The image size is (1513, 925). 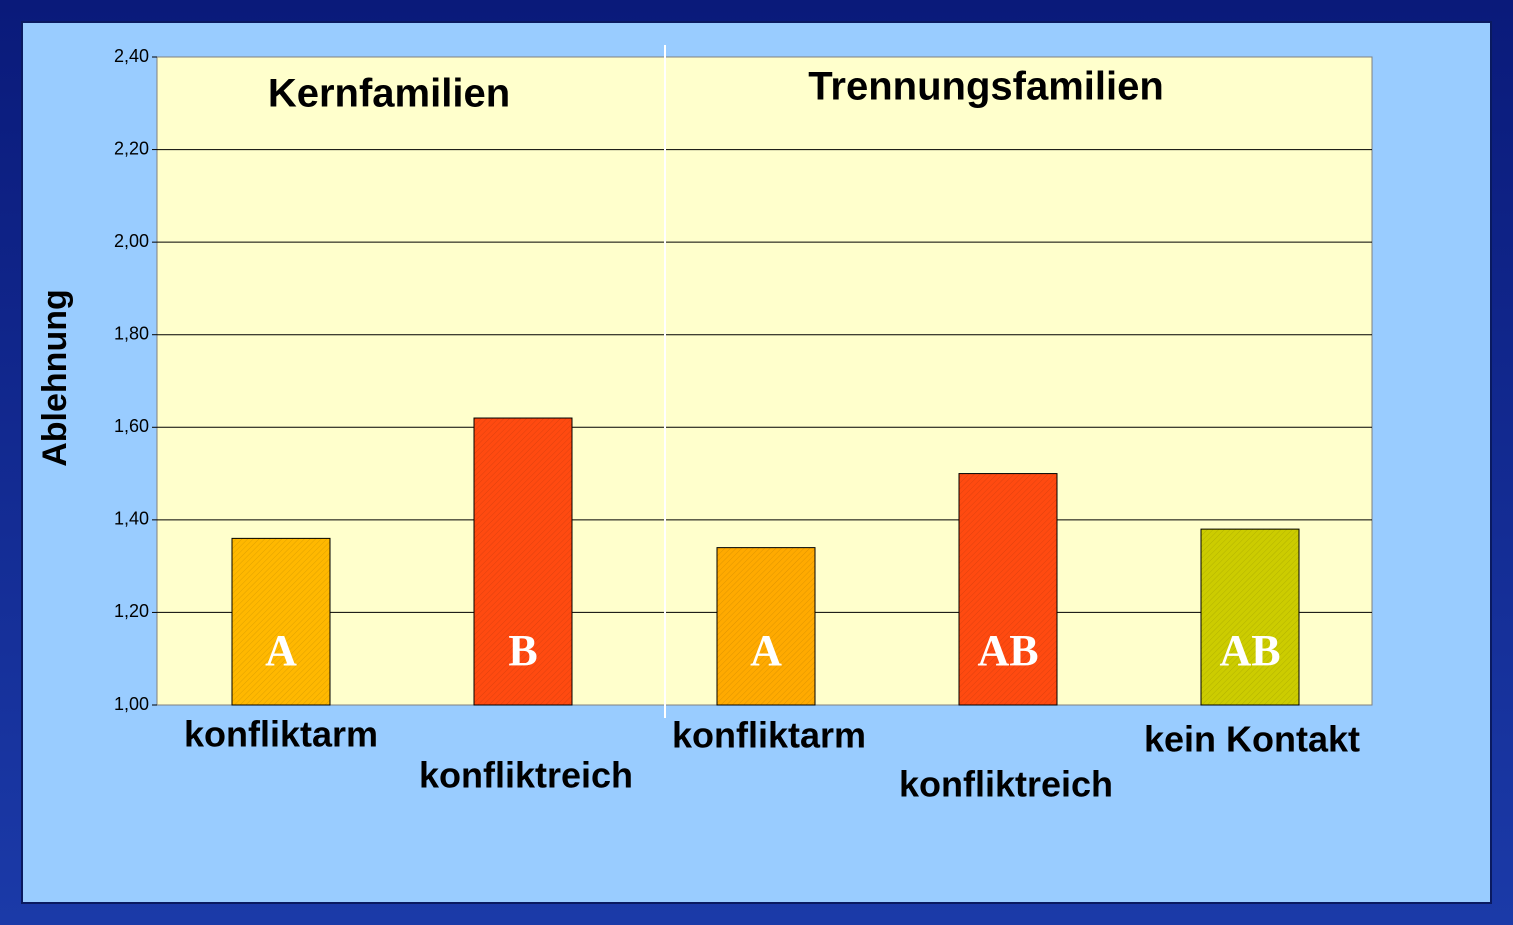 I want to click on y-tick-label: 1,20, so click(x=131, y=611).